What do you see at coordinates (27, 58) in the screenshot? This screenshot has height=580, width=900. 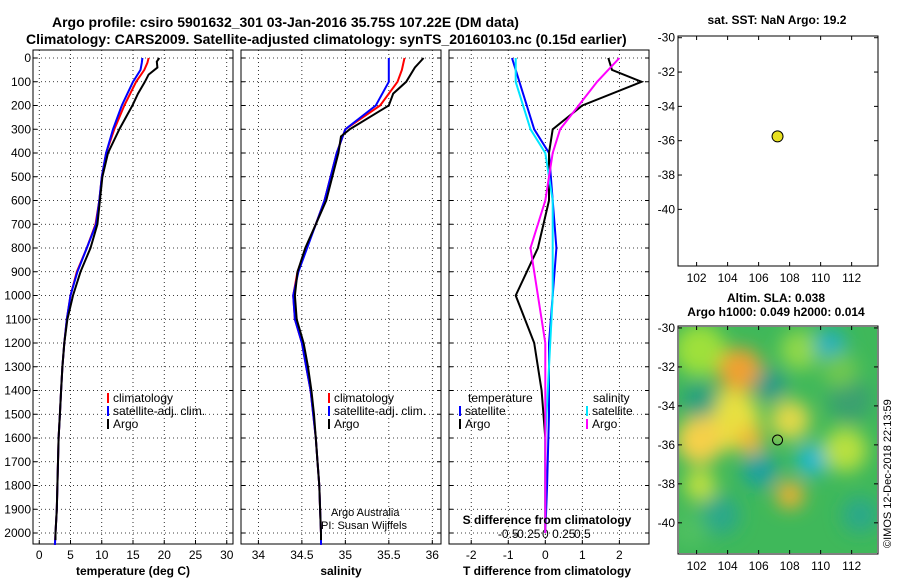 I see `depth-tick-label: 0` at bounding box center [27, 58].